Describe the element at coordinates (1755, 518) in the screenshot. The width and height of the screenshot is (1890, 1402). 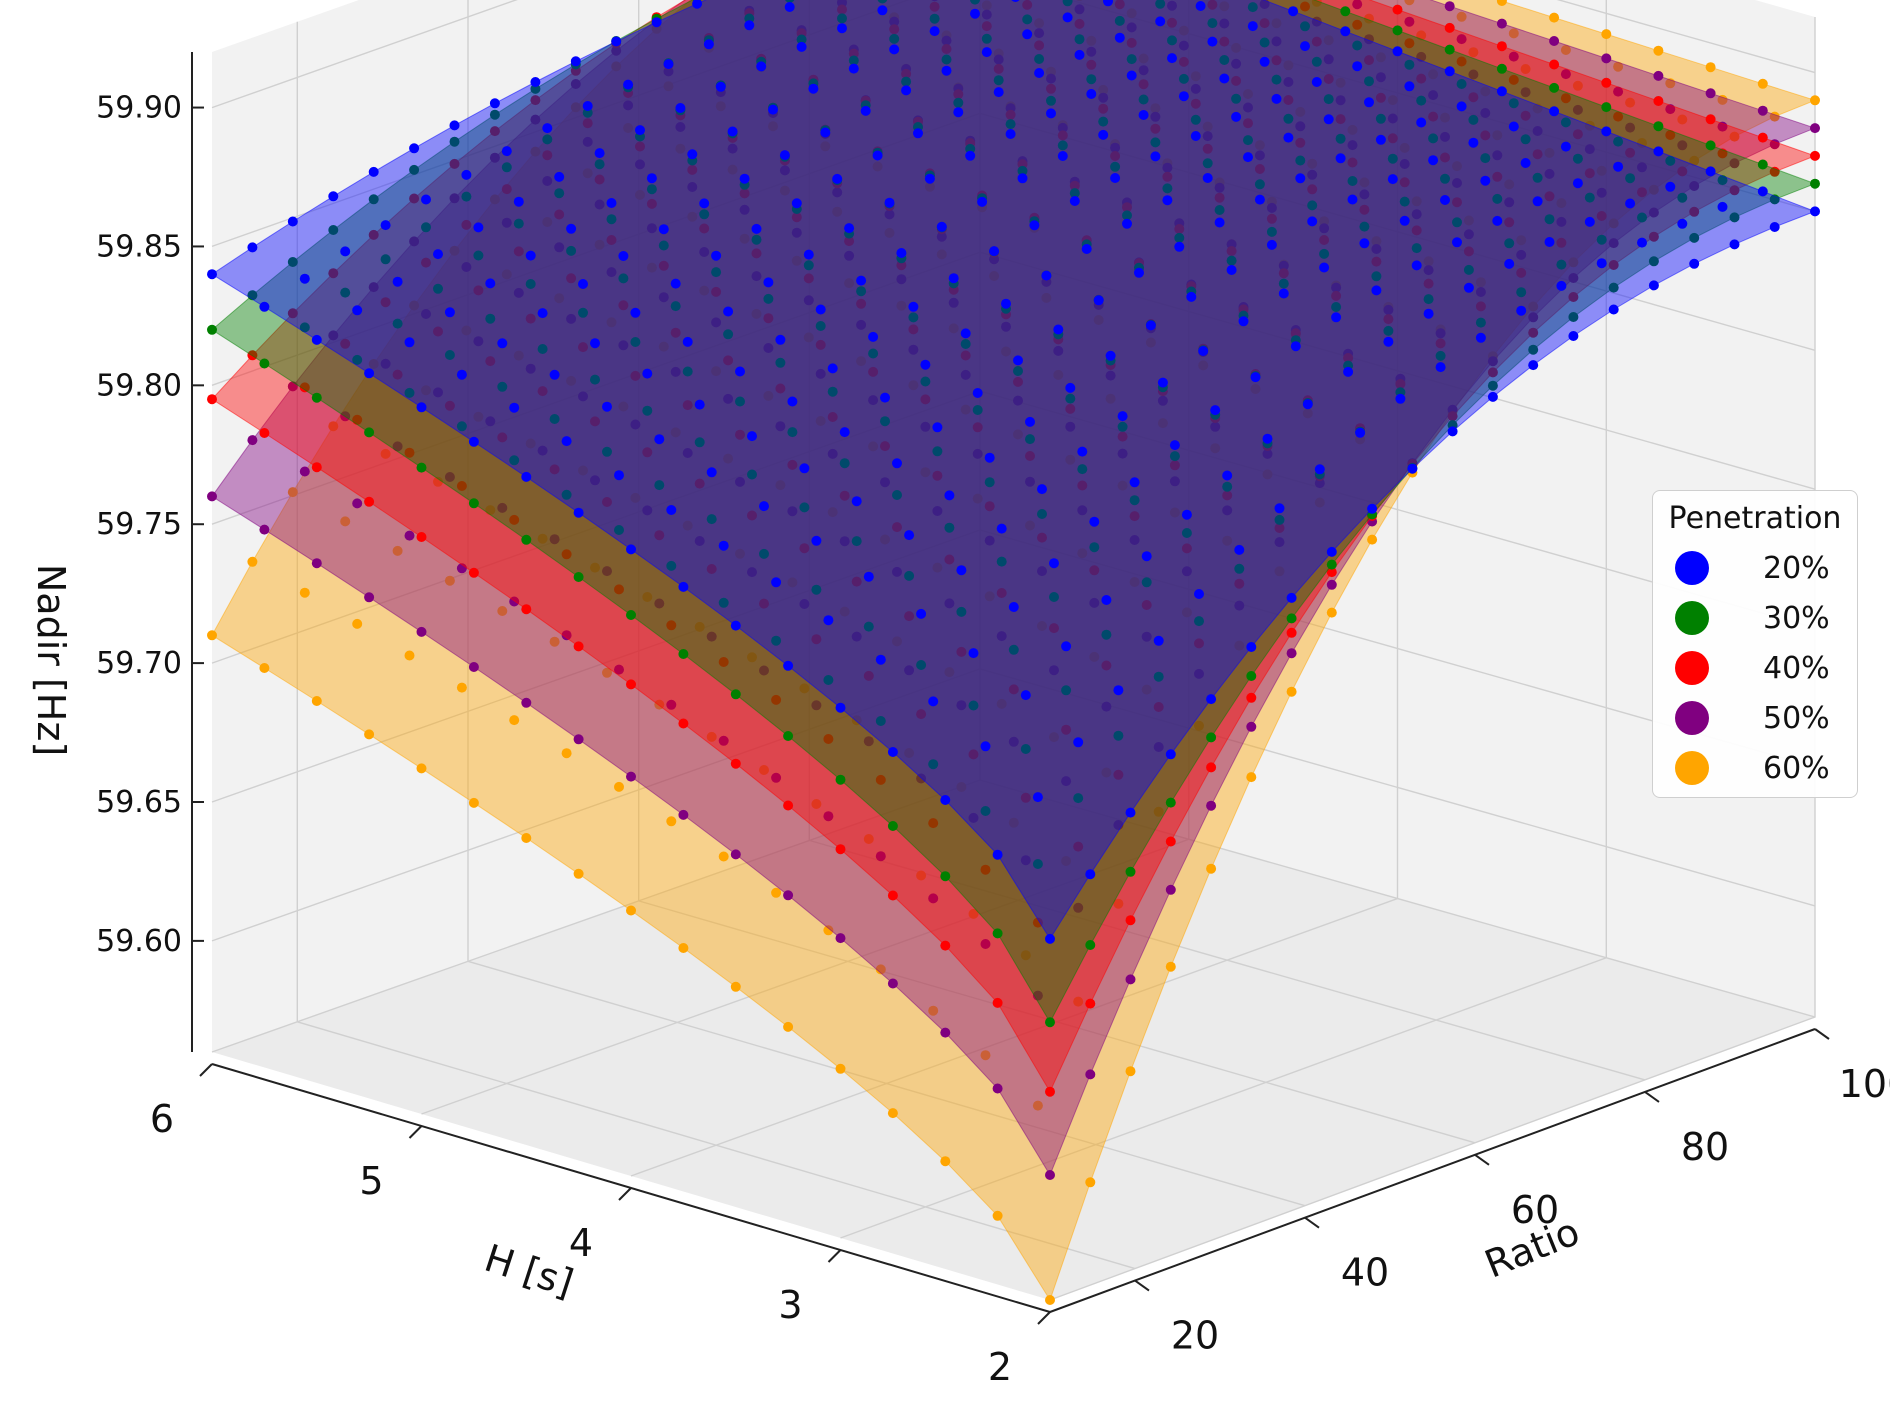
I see `legend-title: Penetration` at that location.